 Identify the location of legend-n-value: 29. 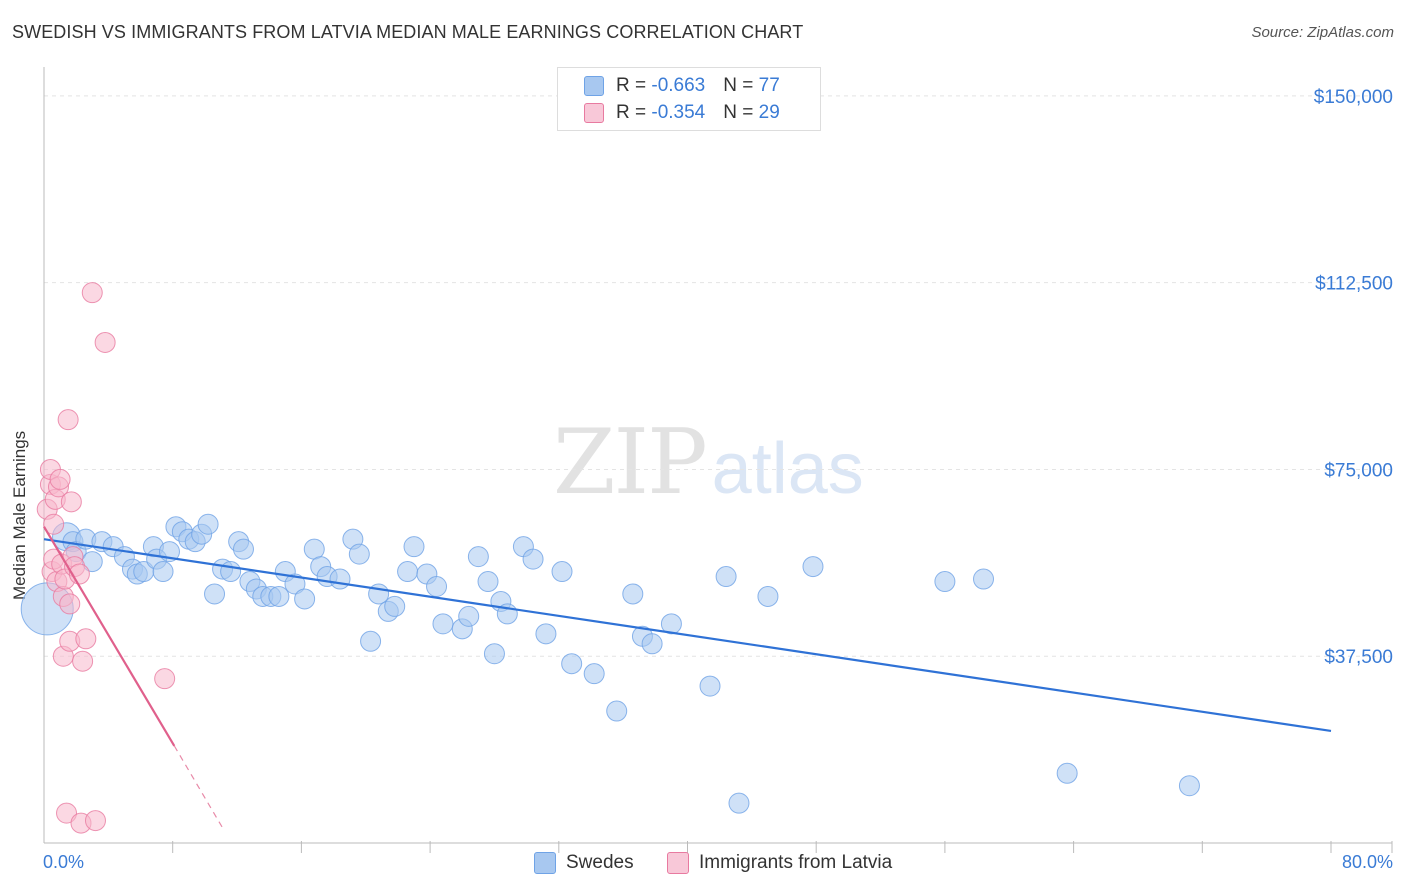
(769, 112).